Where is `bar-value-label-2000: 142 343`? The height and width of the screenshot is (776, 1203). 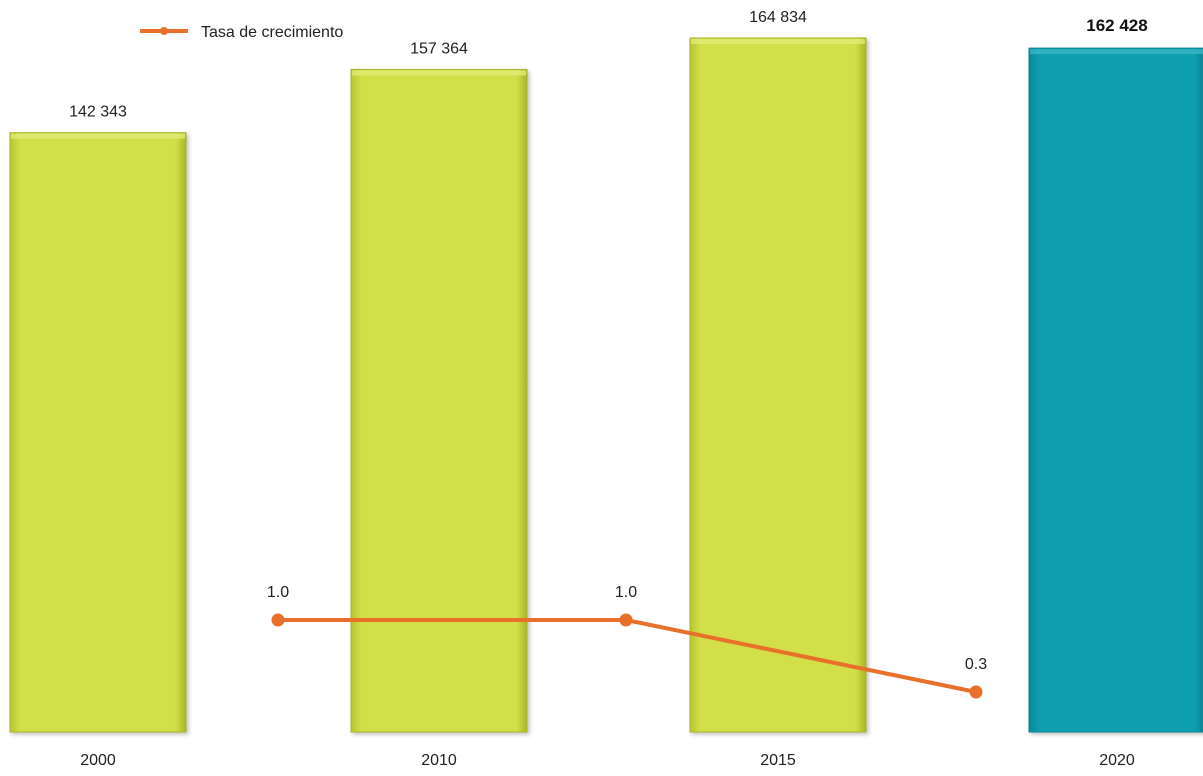
bar-value-label-2000: 142 343 is located at coordinates (98, 112).